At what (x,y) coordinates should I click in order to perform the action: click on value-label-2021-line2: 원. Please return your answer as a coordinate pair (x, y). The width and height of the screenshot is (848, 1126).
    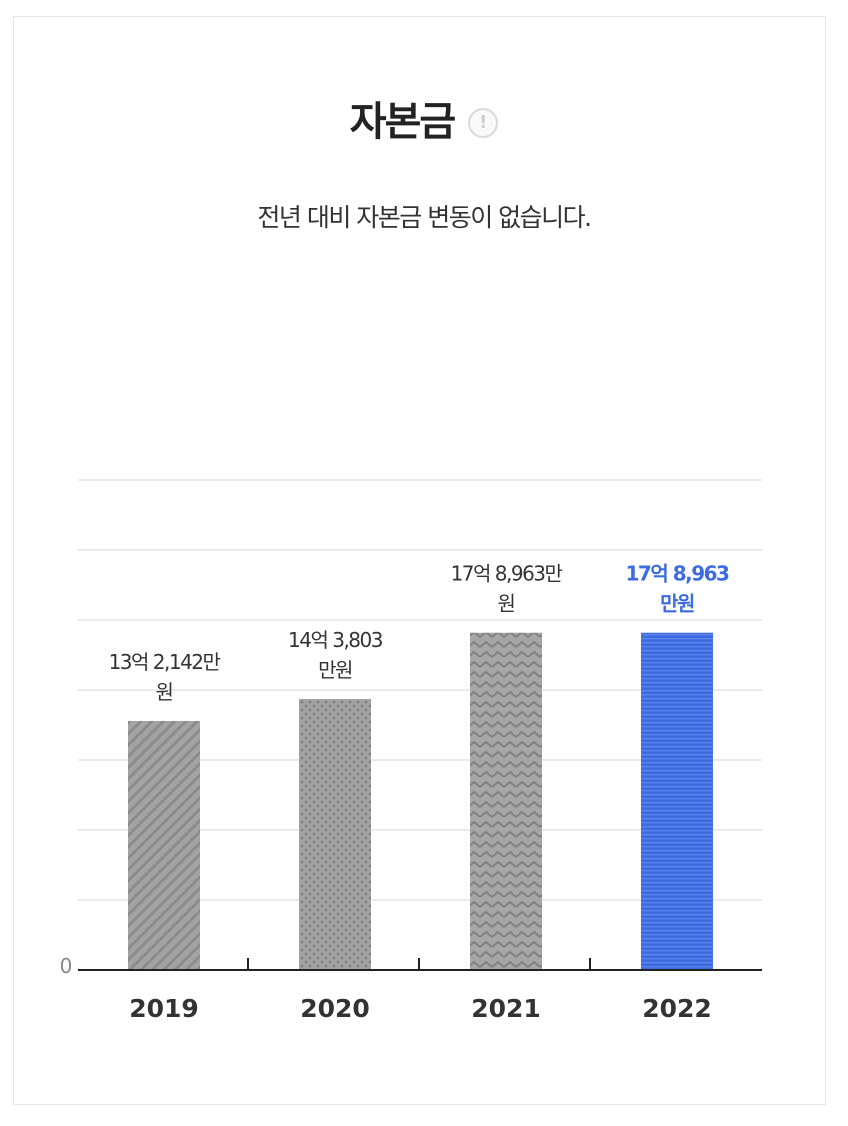
    Looking at the image, I should click on (506, 604).